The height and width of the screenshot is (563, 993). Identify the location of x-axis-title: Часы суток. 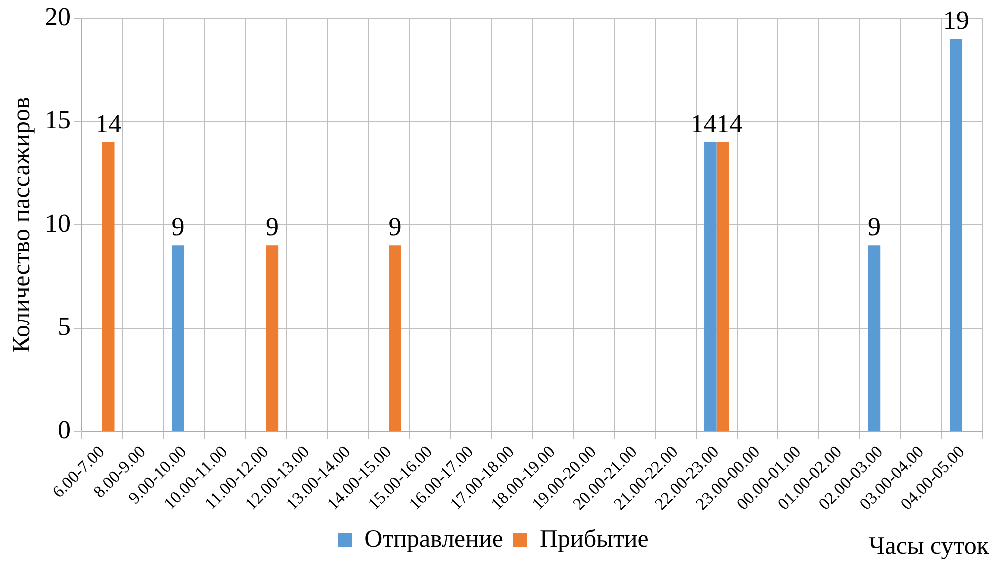
(929, 547).